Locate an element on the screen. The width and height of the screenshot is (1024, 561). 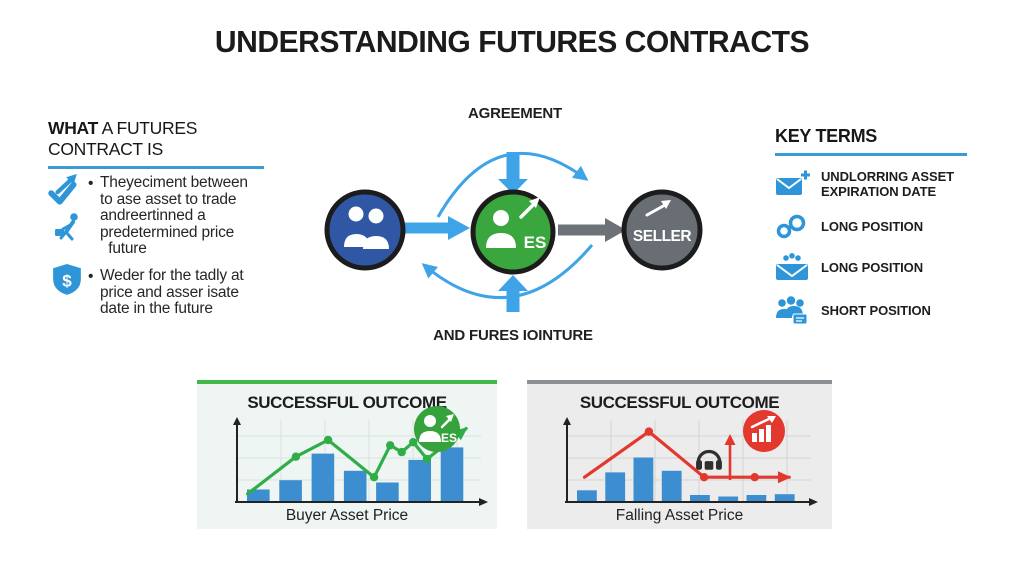
falling-outcome-panel: SUCCESSFUL OUTCOME Falling Asset Price is located at coordinates (679, 454).